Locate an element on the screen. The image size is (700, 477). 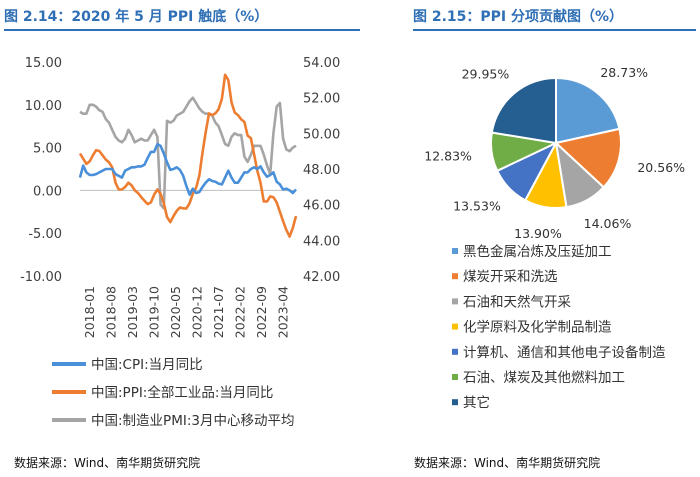
pie-value-label: 20.56% is located at coordinates (661, 167).